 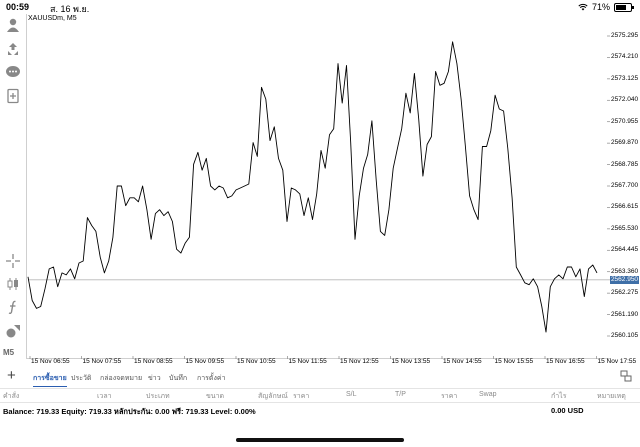 I want to click on time-tick-label: 15 Nov 14:55, so click(x=462, y=361).